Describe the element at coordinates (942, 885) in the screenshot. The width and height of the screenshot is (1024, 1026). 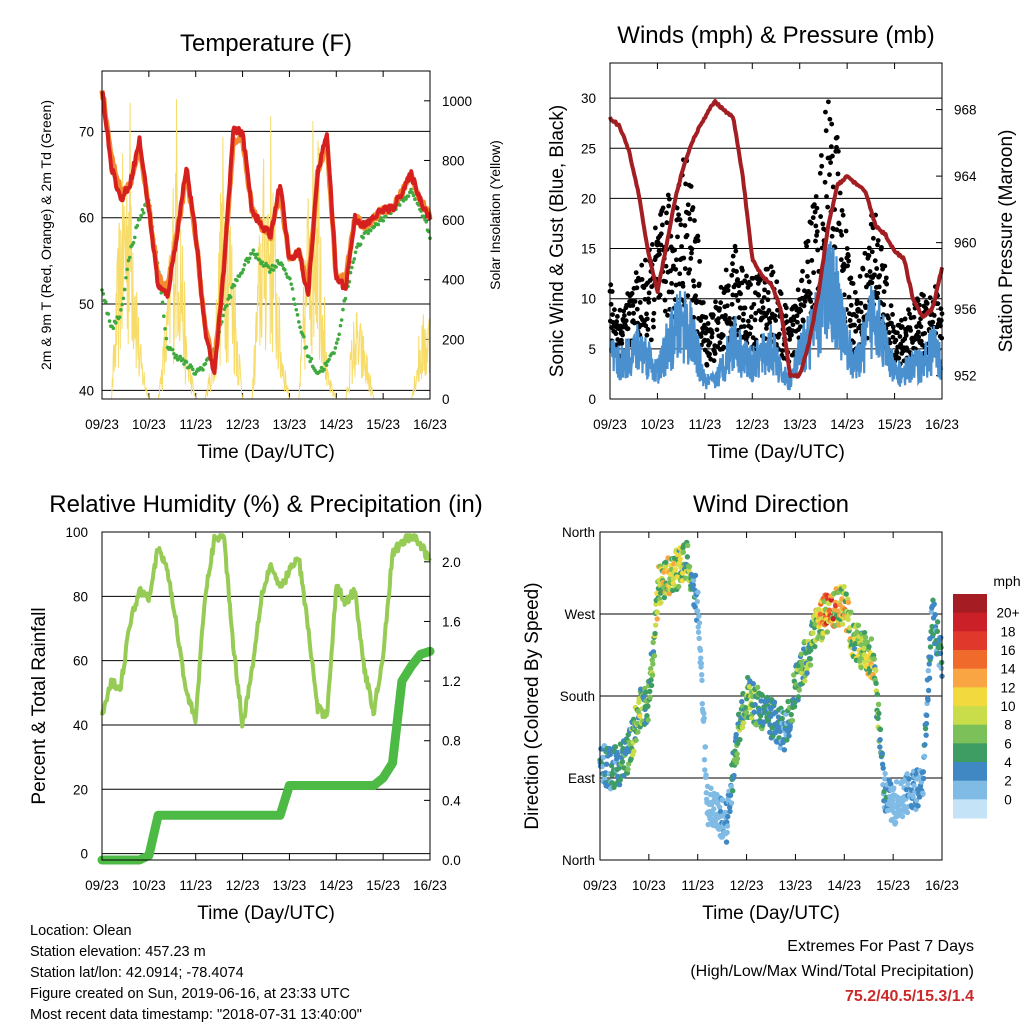
I see `x-tick-label: 16/23` at that location.